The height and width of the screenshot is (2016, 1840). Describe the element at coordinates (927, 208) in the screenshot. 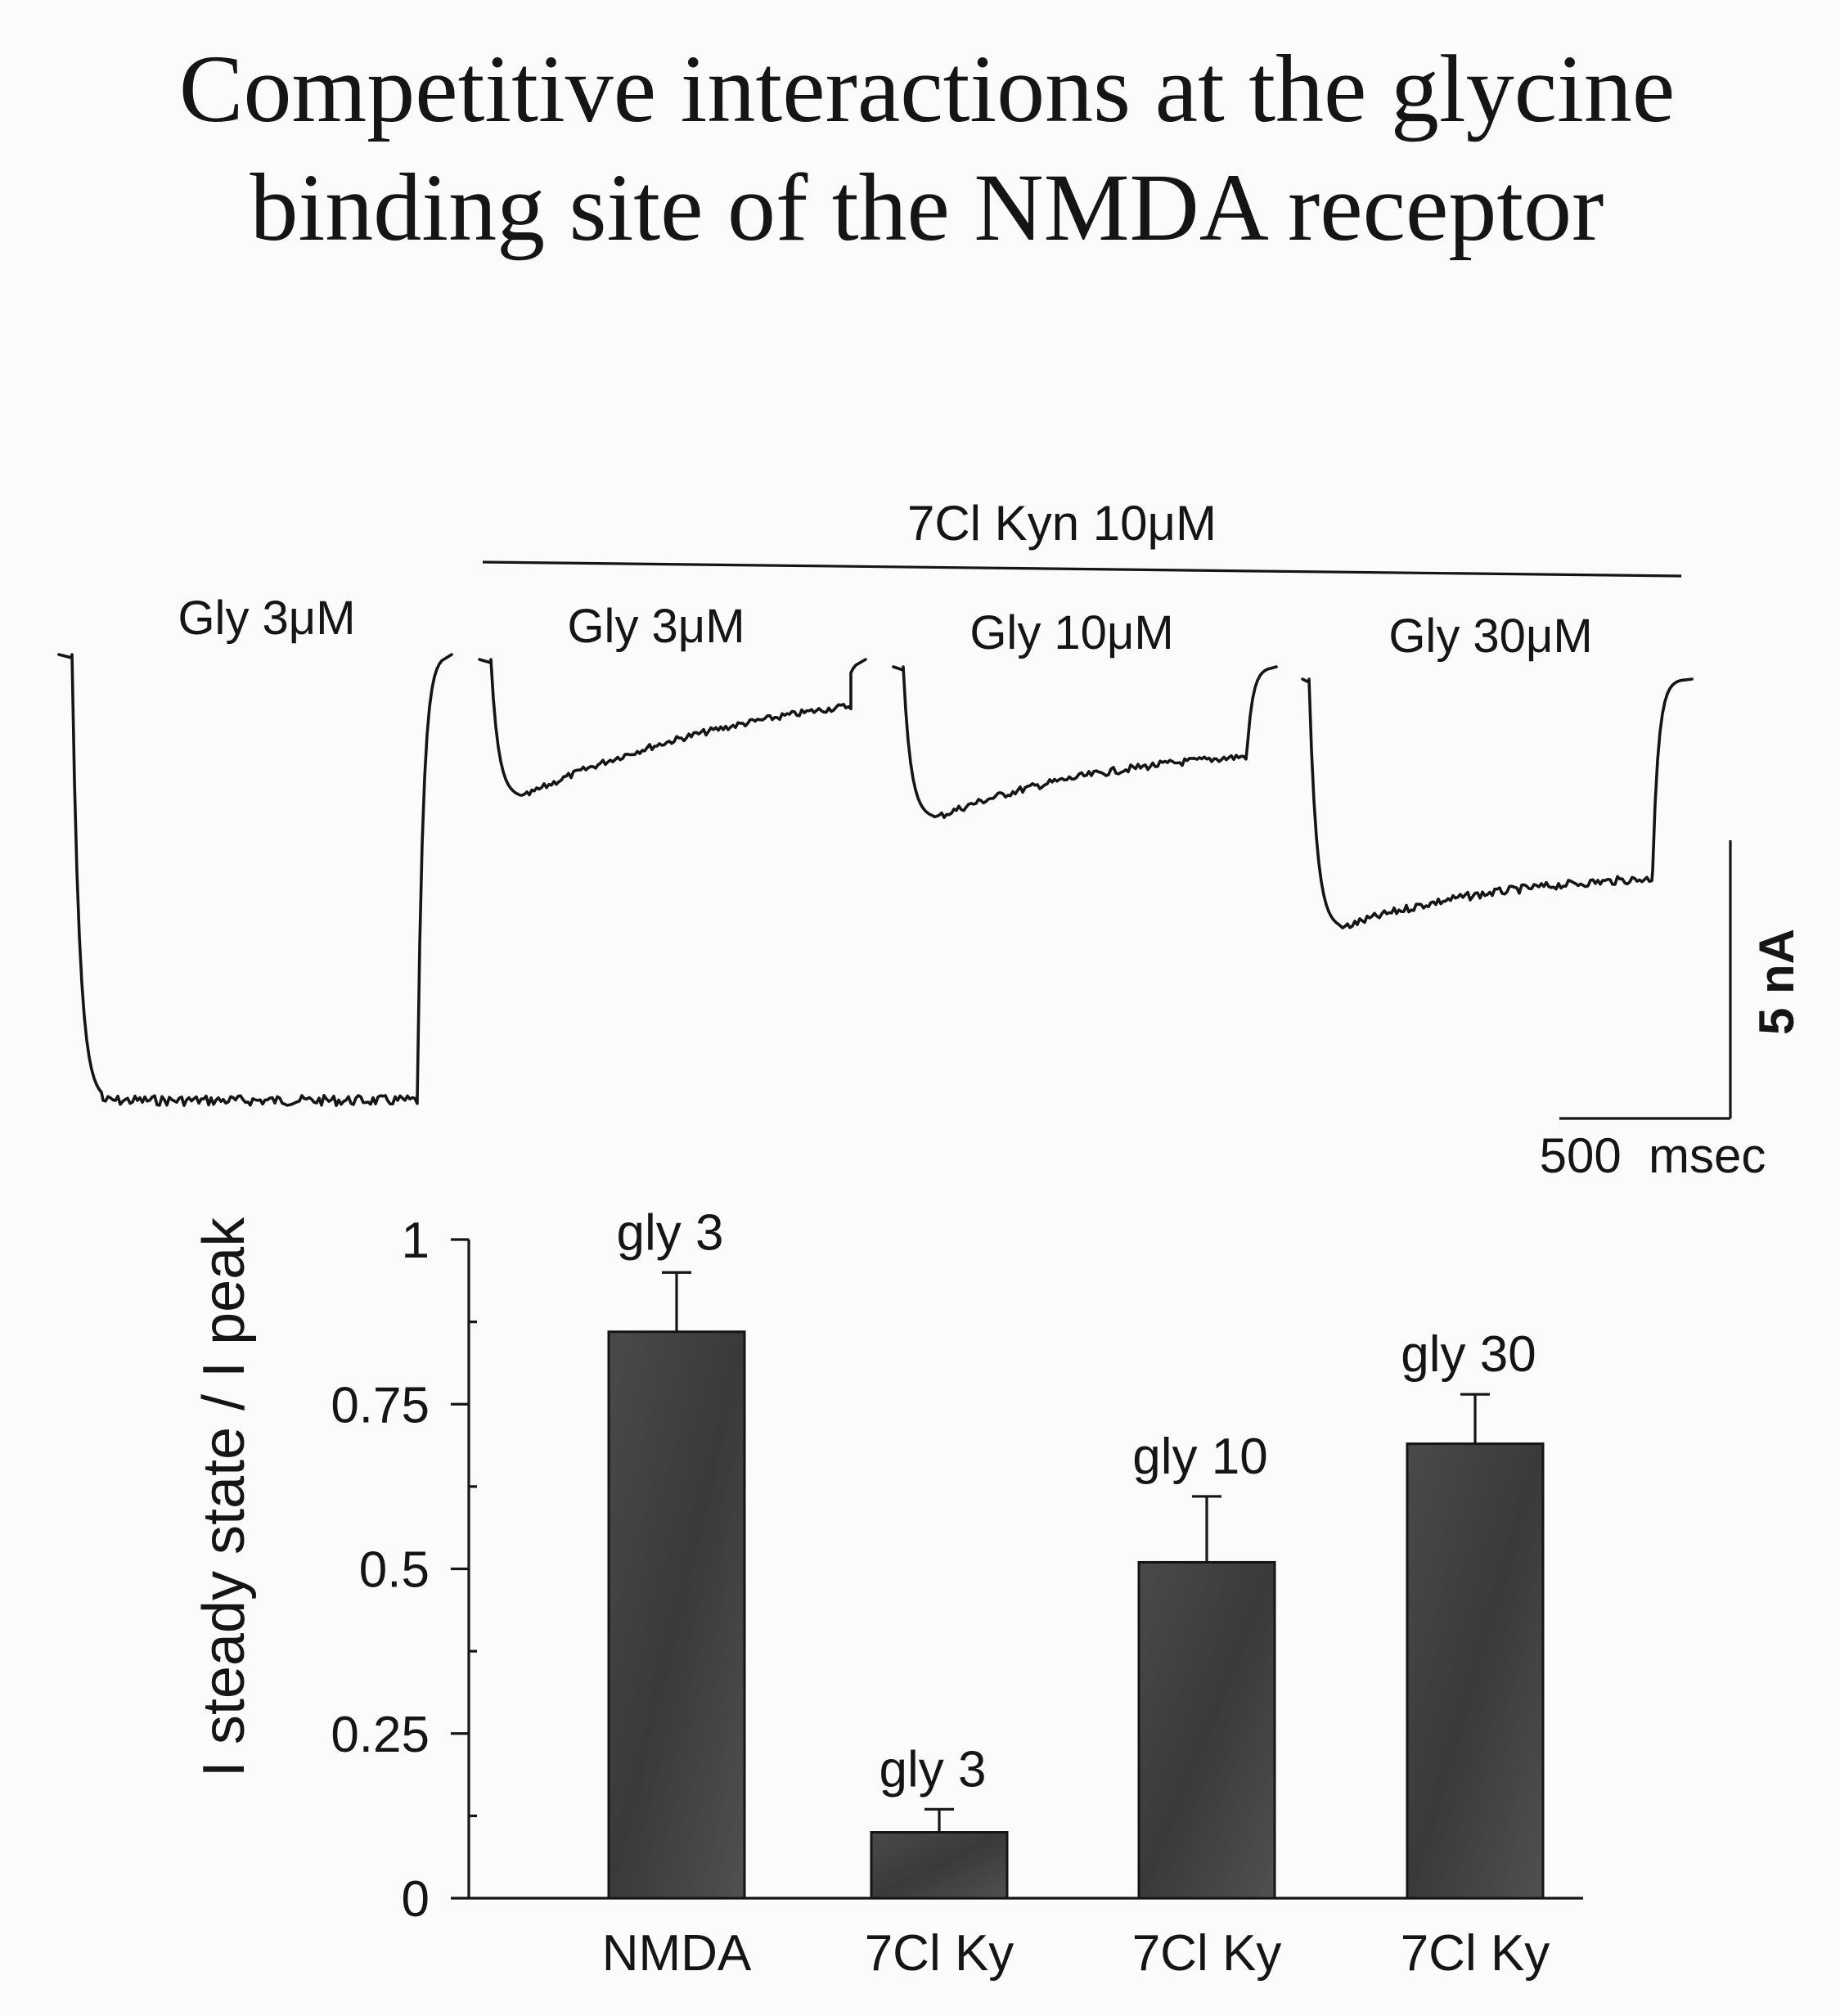

I see `figure-title-line2: binding site of the NMDA receptor` at that location.